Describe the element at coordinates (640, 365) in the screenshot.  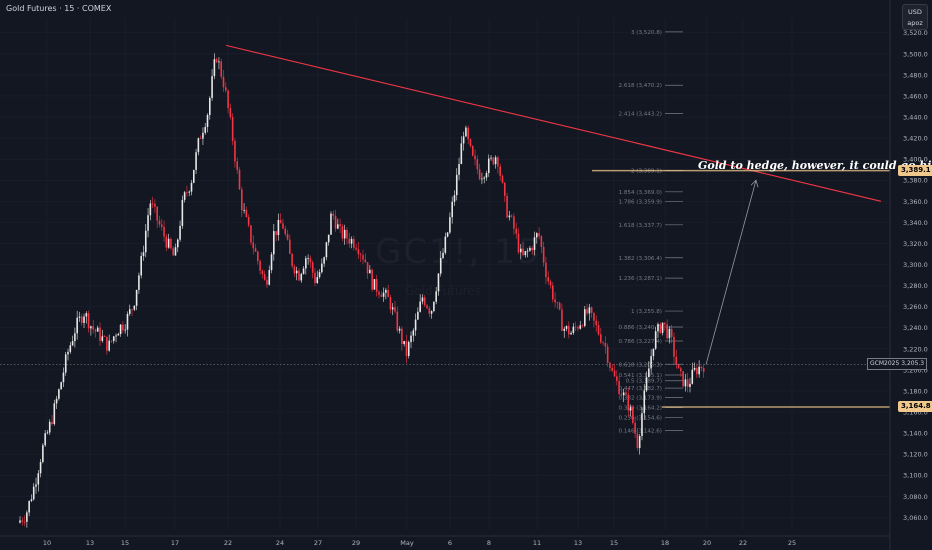
I see `fib-level-label: 0.618 (3,205.3)` at that location.